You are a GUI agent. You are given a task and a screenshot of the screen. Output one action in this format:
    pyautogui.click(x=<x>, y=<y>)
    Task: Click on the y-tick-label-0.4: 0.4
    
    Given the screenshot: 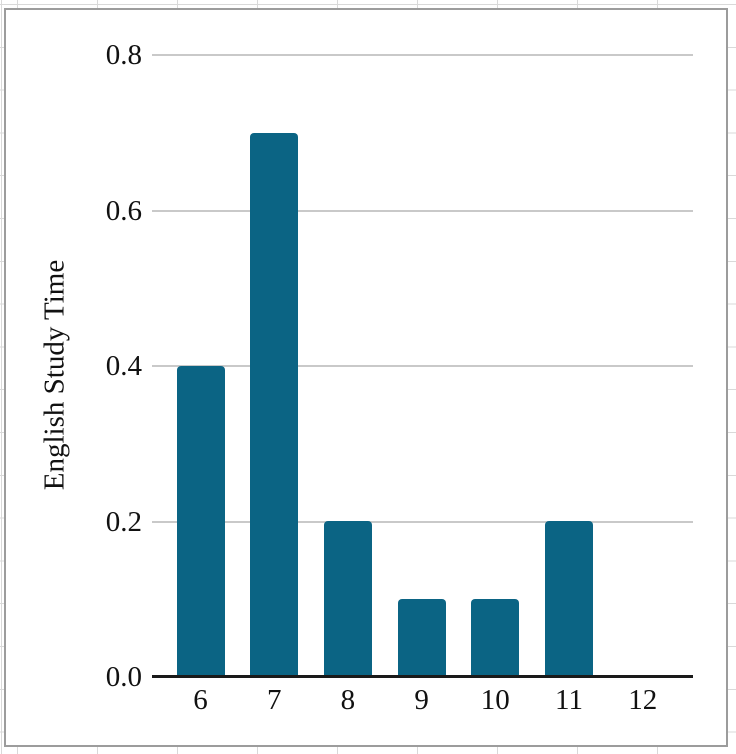 What is the action you would take?
    pyautogui.click(x=123, y=366)
    